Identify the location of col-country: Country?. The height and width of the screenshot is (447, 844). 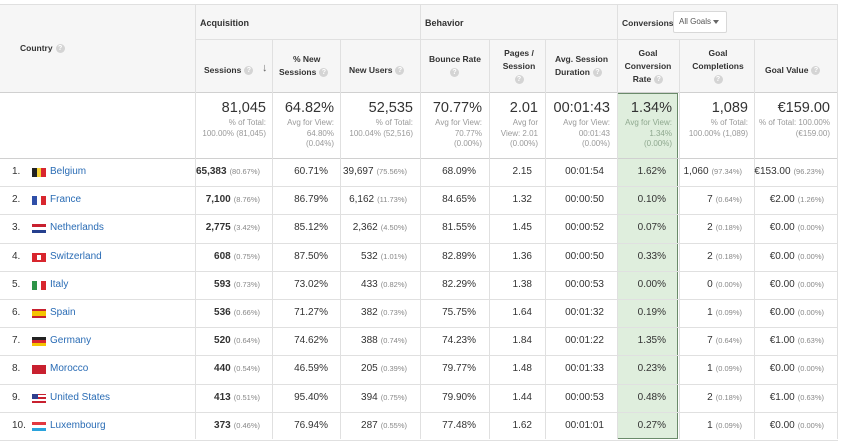
(42, 68).